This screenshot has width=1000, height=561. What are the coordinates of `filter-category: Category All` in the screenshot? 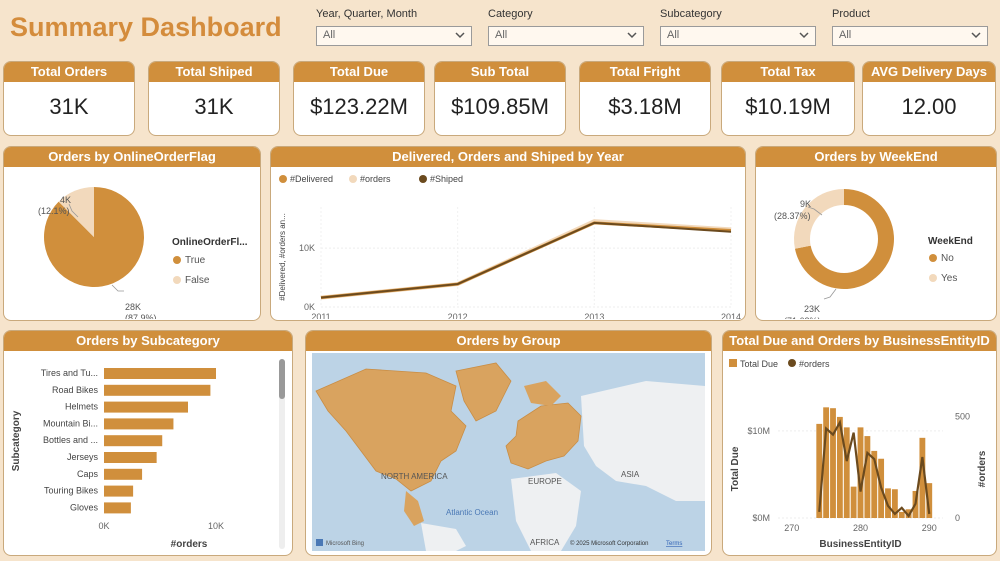 It's located at (566, 27).